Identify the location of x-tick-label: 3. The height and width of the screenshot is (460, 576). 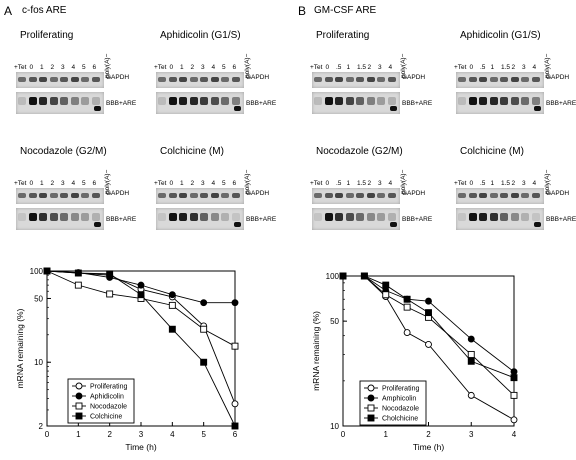
(141, 434).